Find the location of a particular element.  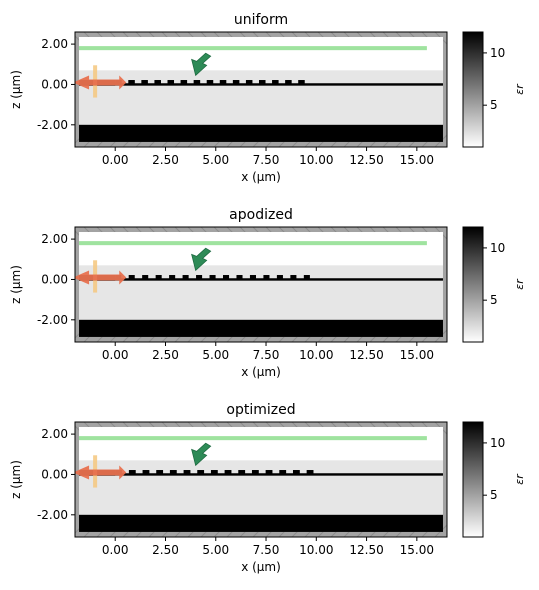

mode-source-arrow is located at coordinates (101, 472).